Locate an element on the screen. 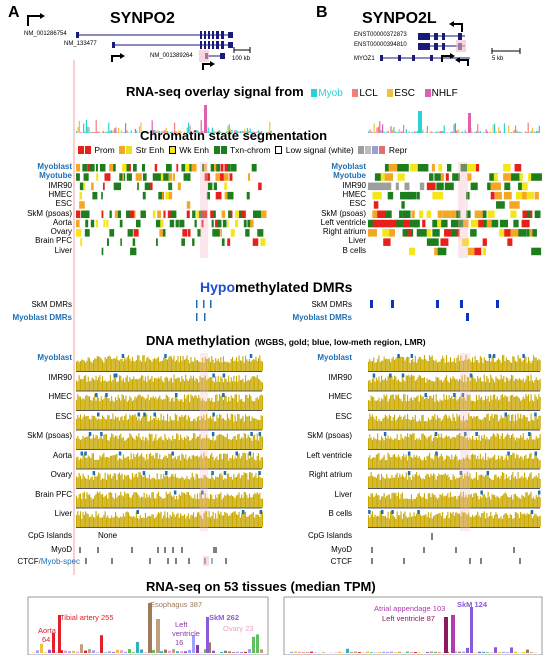 The image size is (550, 655). track-row-label: HMEC is located at coordinates (354, 194).